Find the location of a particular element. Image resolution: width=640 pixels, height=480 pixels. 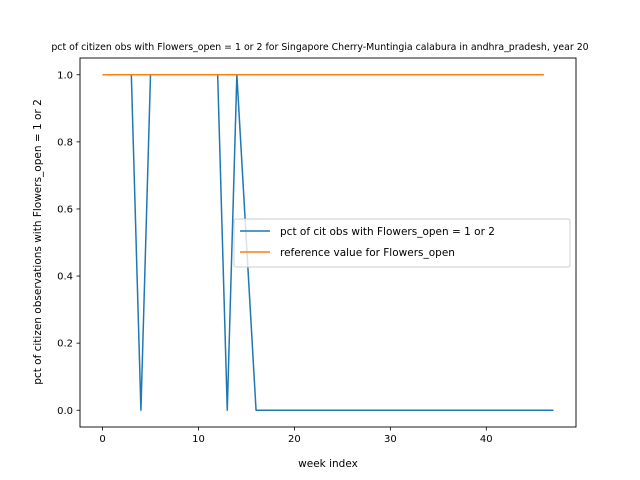

y-axis: 0.0 0.2 0.4 0.6 0.8 1.0 is located at coordinates (68, 243).